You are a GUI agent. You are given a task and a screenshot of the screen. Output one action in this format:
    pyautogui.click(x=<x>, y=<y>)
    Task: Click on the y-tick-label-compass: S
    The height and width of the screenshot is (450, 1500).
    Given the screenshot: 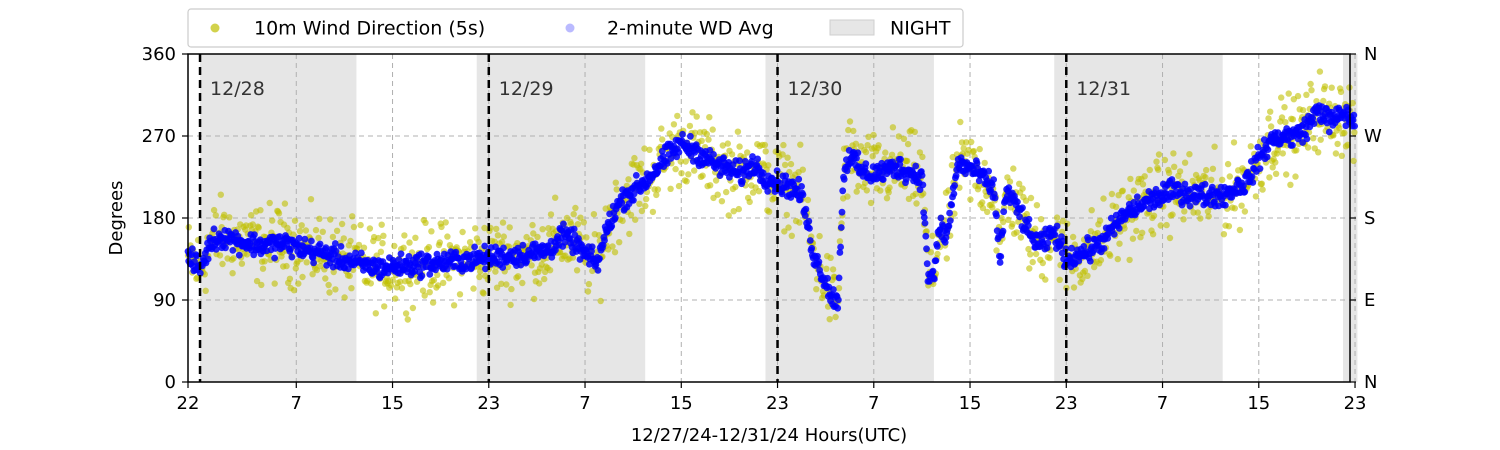 What is the action you would take?
    pyautogui.click(x=1369, y=218)
    